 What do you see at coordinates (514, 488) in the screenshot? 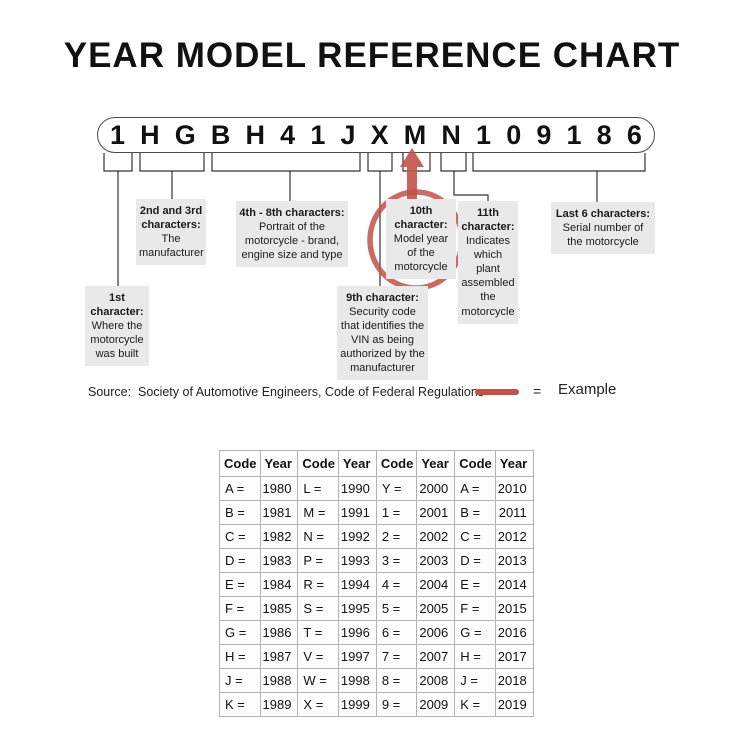
I see `year-cell: 2010` at bounding box center [514, 488].